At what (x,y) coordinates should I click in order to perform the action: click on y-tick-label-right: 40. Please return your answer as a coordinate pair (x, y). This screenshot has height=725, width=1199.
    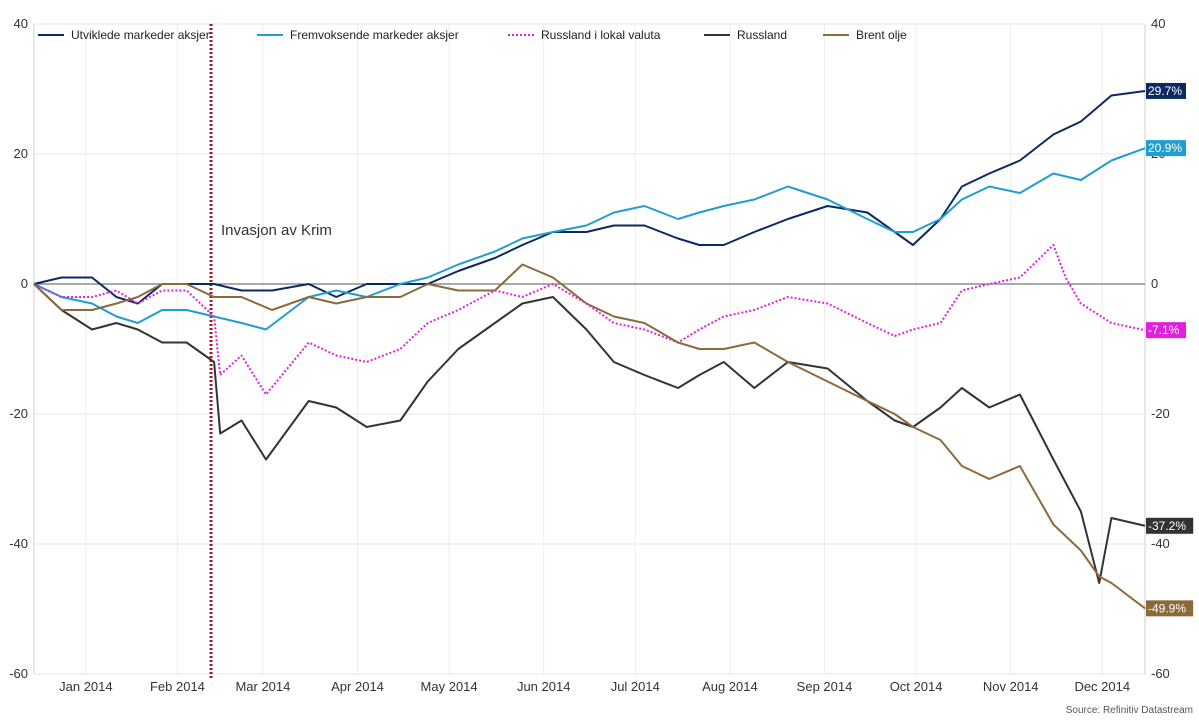
    Looking at the image, I should click on (1158, 23).